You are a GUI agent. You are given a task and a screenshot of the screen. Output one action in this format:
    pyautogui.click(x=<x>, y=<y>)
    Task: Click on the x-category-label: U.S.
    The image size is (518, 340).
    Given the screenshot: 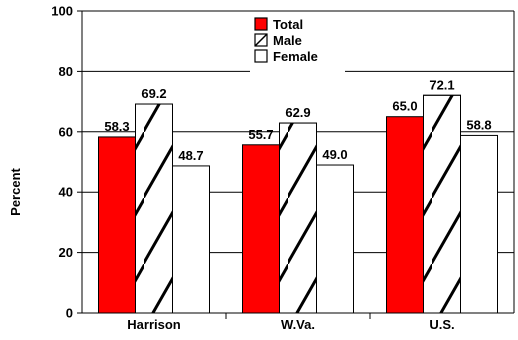 What is the action you would take?
    pyautogui.click(x=441, y=324)
    